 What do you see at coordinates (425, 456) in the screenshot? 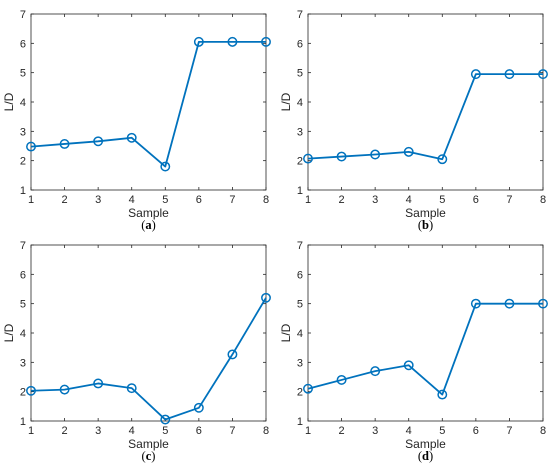
I see `panel-caption: (d)` at bounding box center [425, 456].